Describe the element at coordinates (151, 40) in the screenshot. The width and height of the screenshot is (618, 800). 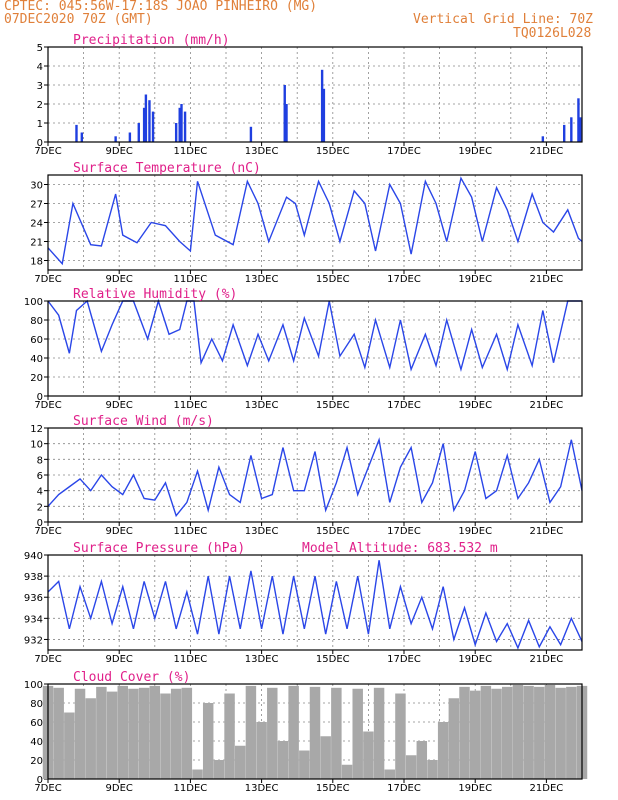
I see `precip-title: Precipitation (mm/h)` at that location.